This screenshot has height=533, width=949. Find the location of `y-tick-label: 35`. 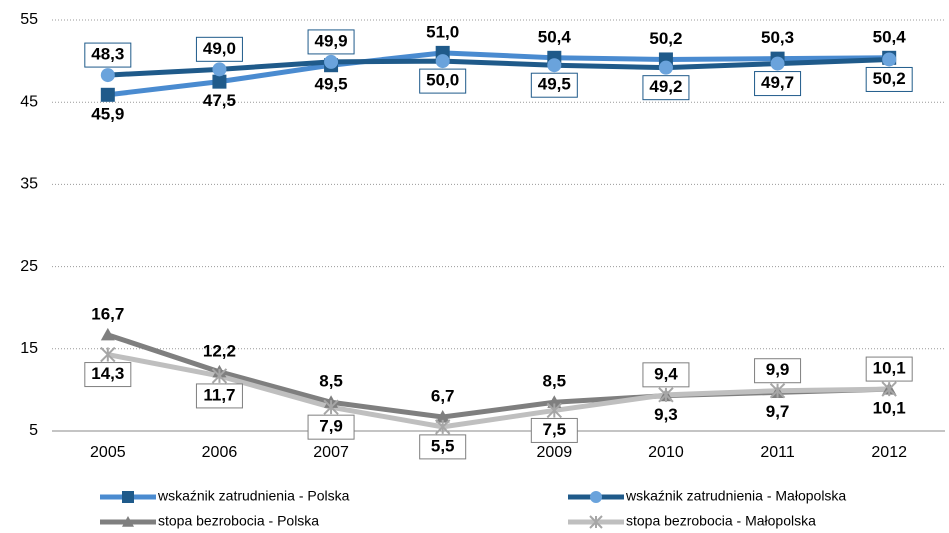

y-tick-label: 35 is located at coordinates (29, 184).